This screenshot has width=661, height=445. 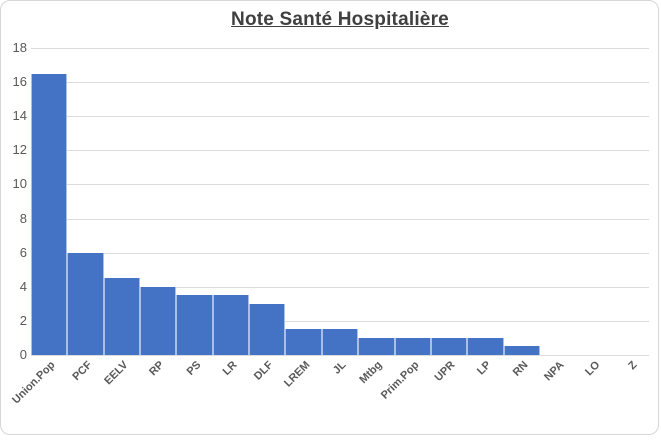 What do you see at coordinates (231, 325) in the screenshot?
I see `bar-lr` at bounding box center [231, 325].